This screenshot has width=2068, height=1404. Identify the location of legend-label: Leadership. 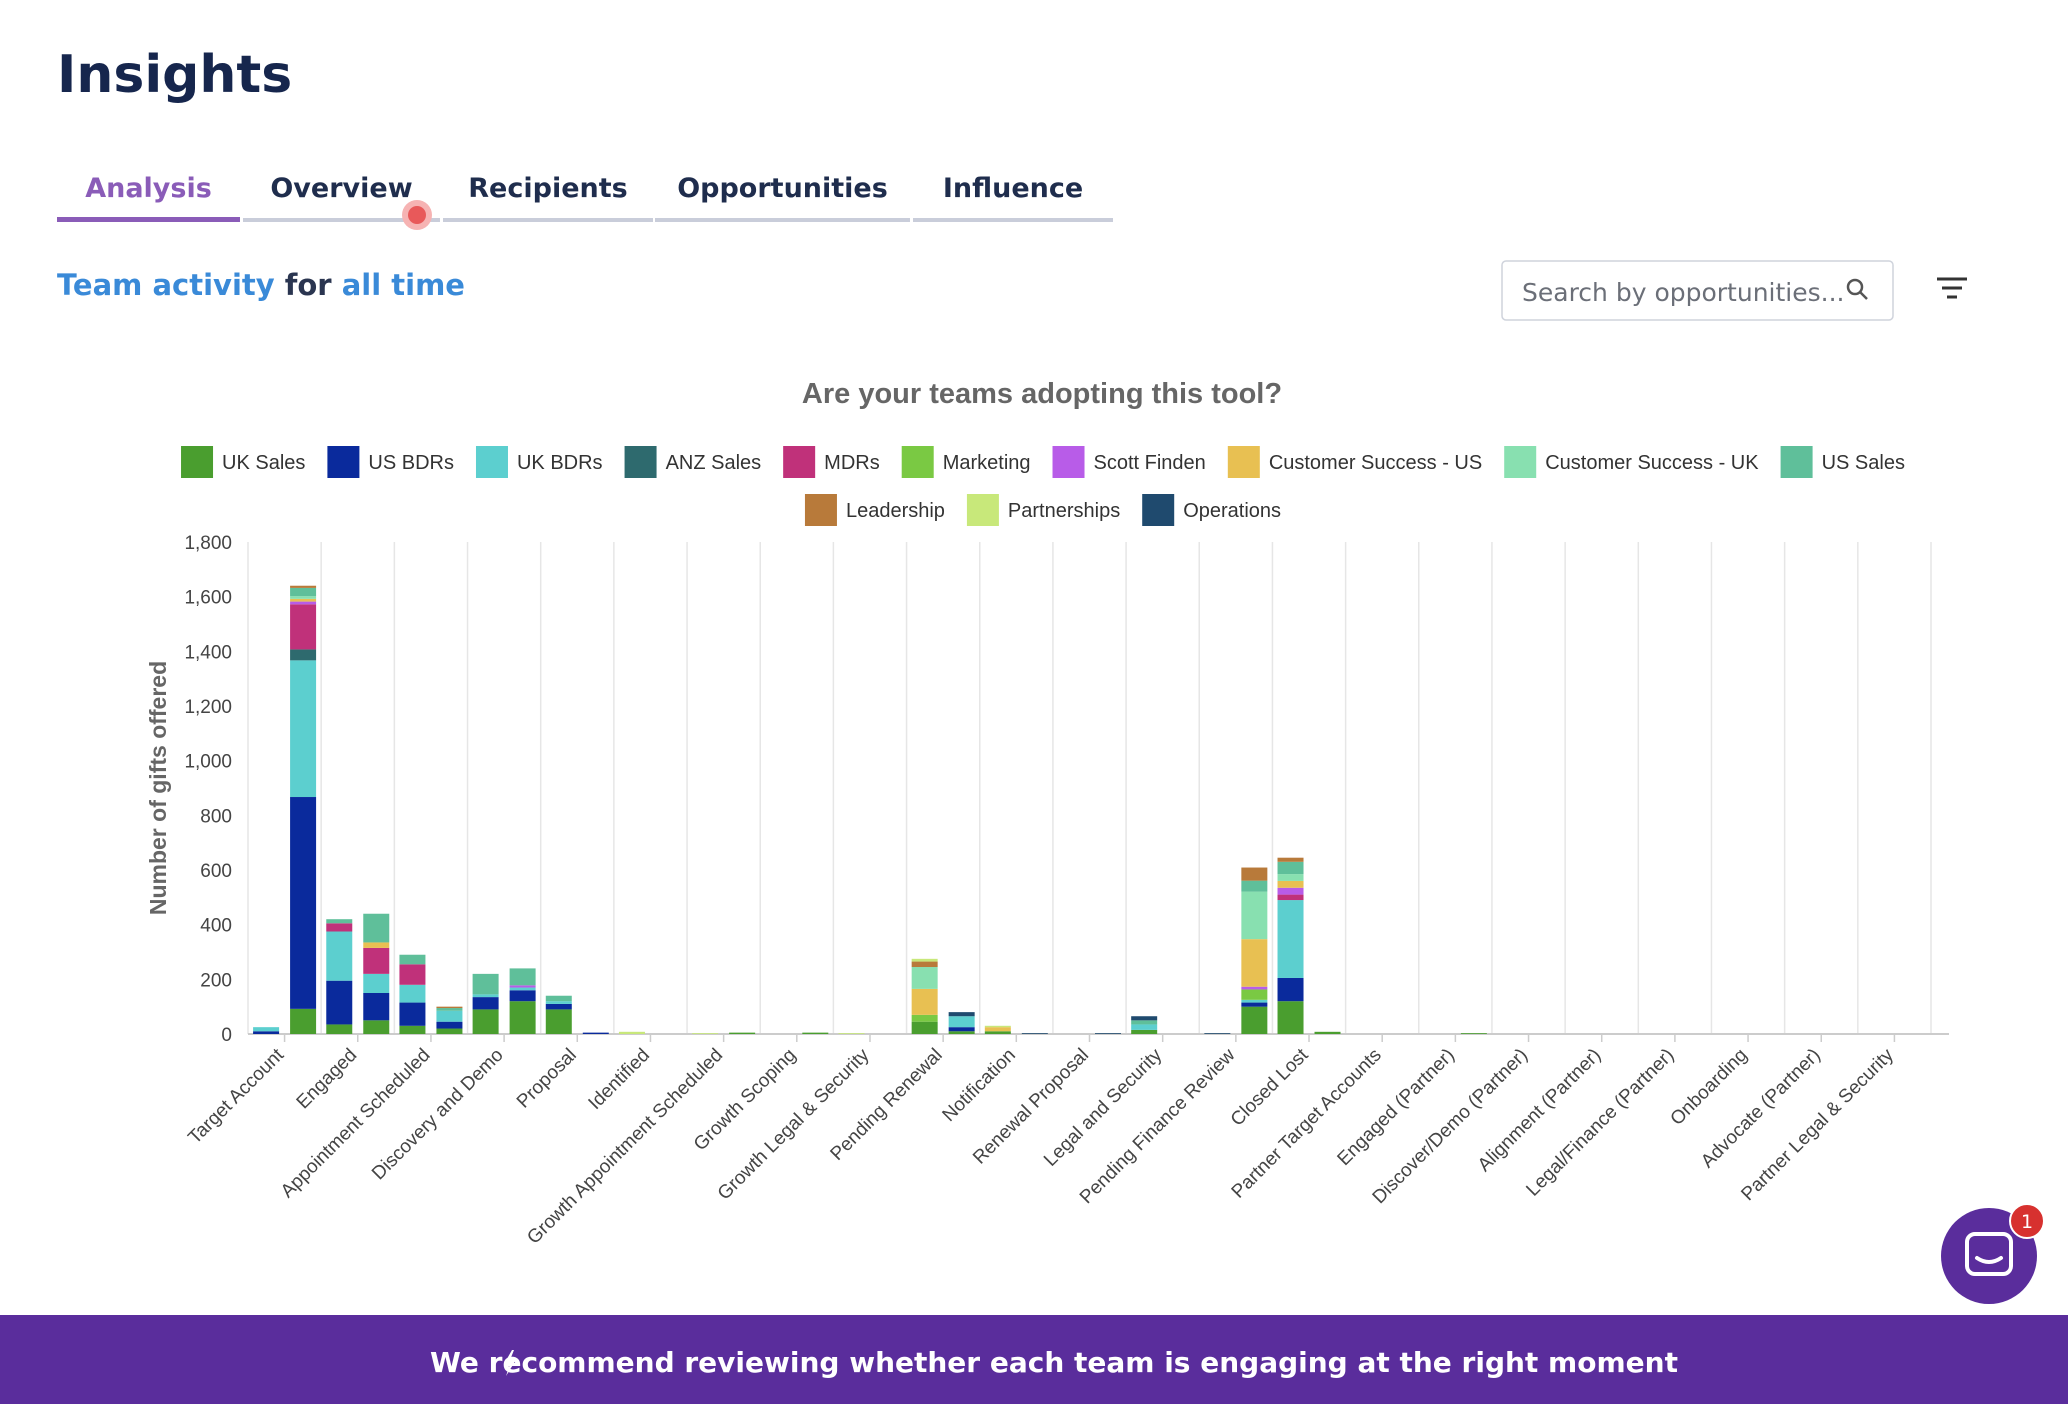
(895, 511).